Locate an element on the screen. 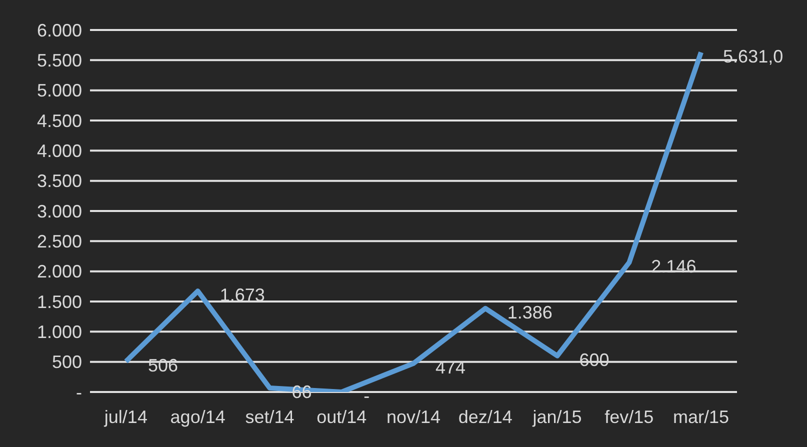 The height and width of the screenshot is (447, 807). y-tick-label: - is located at coordinates (79, 392).